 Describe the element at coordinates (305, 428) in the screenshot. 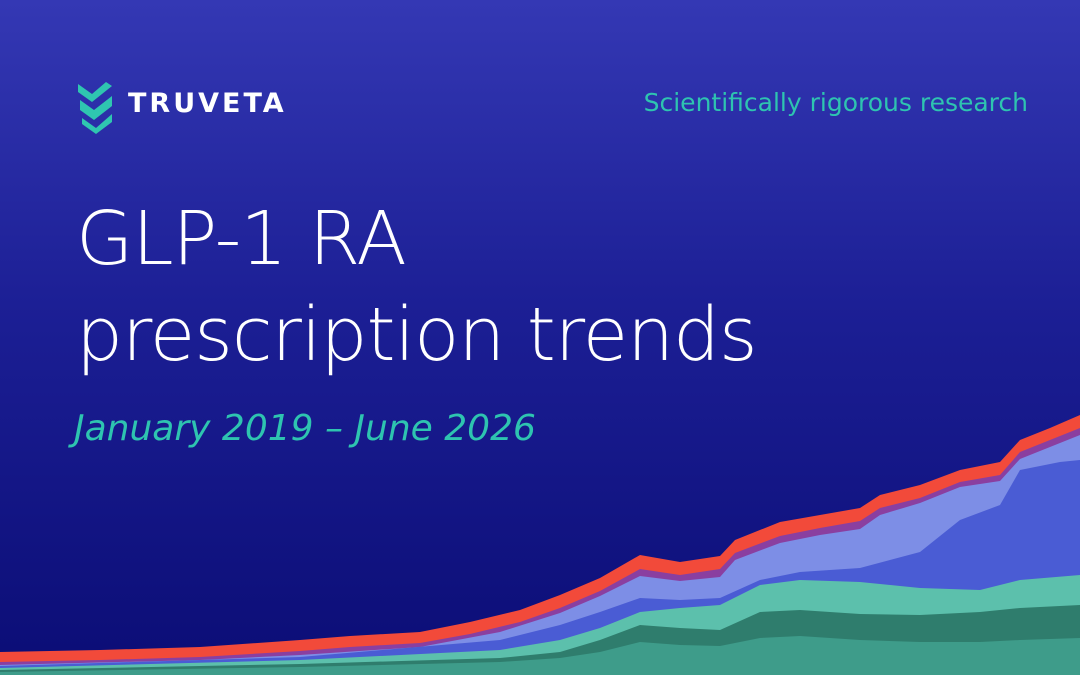

I see `date-range: January 2019 – June 2026` at that location.